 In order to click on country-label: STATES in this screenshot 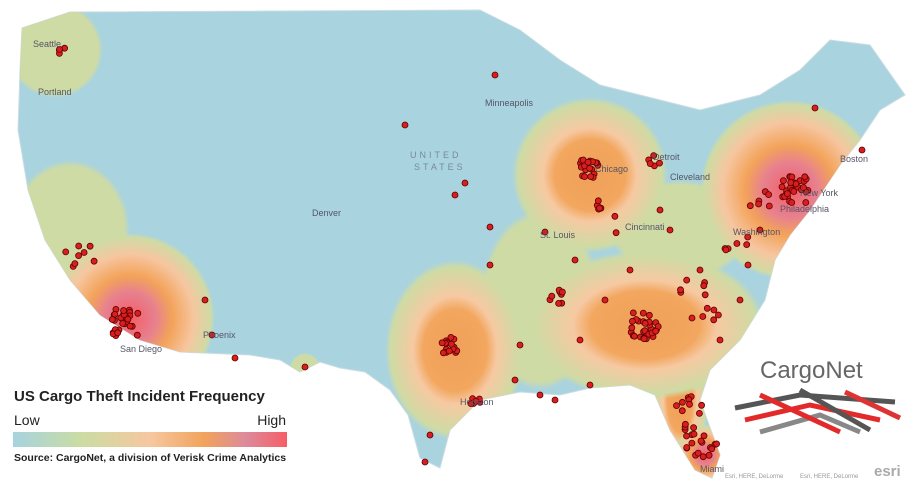, I will do `click(440, 167)`.